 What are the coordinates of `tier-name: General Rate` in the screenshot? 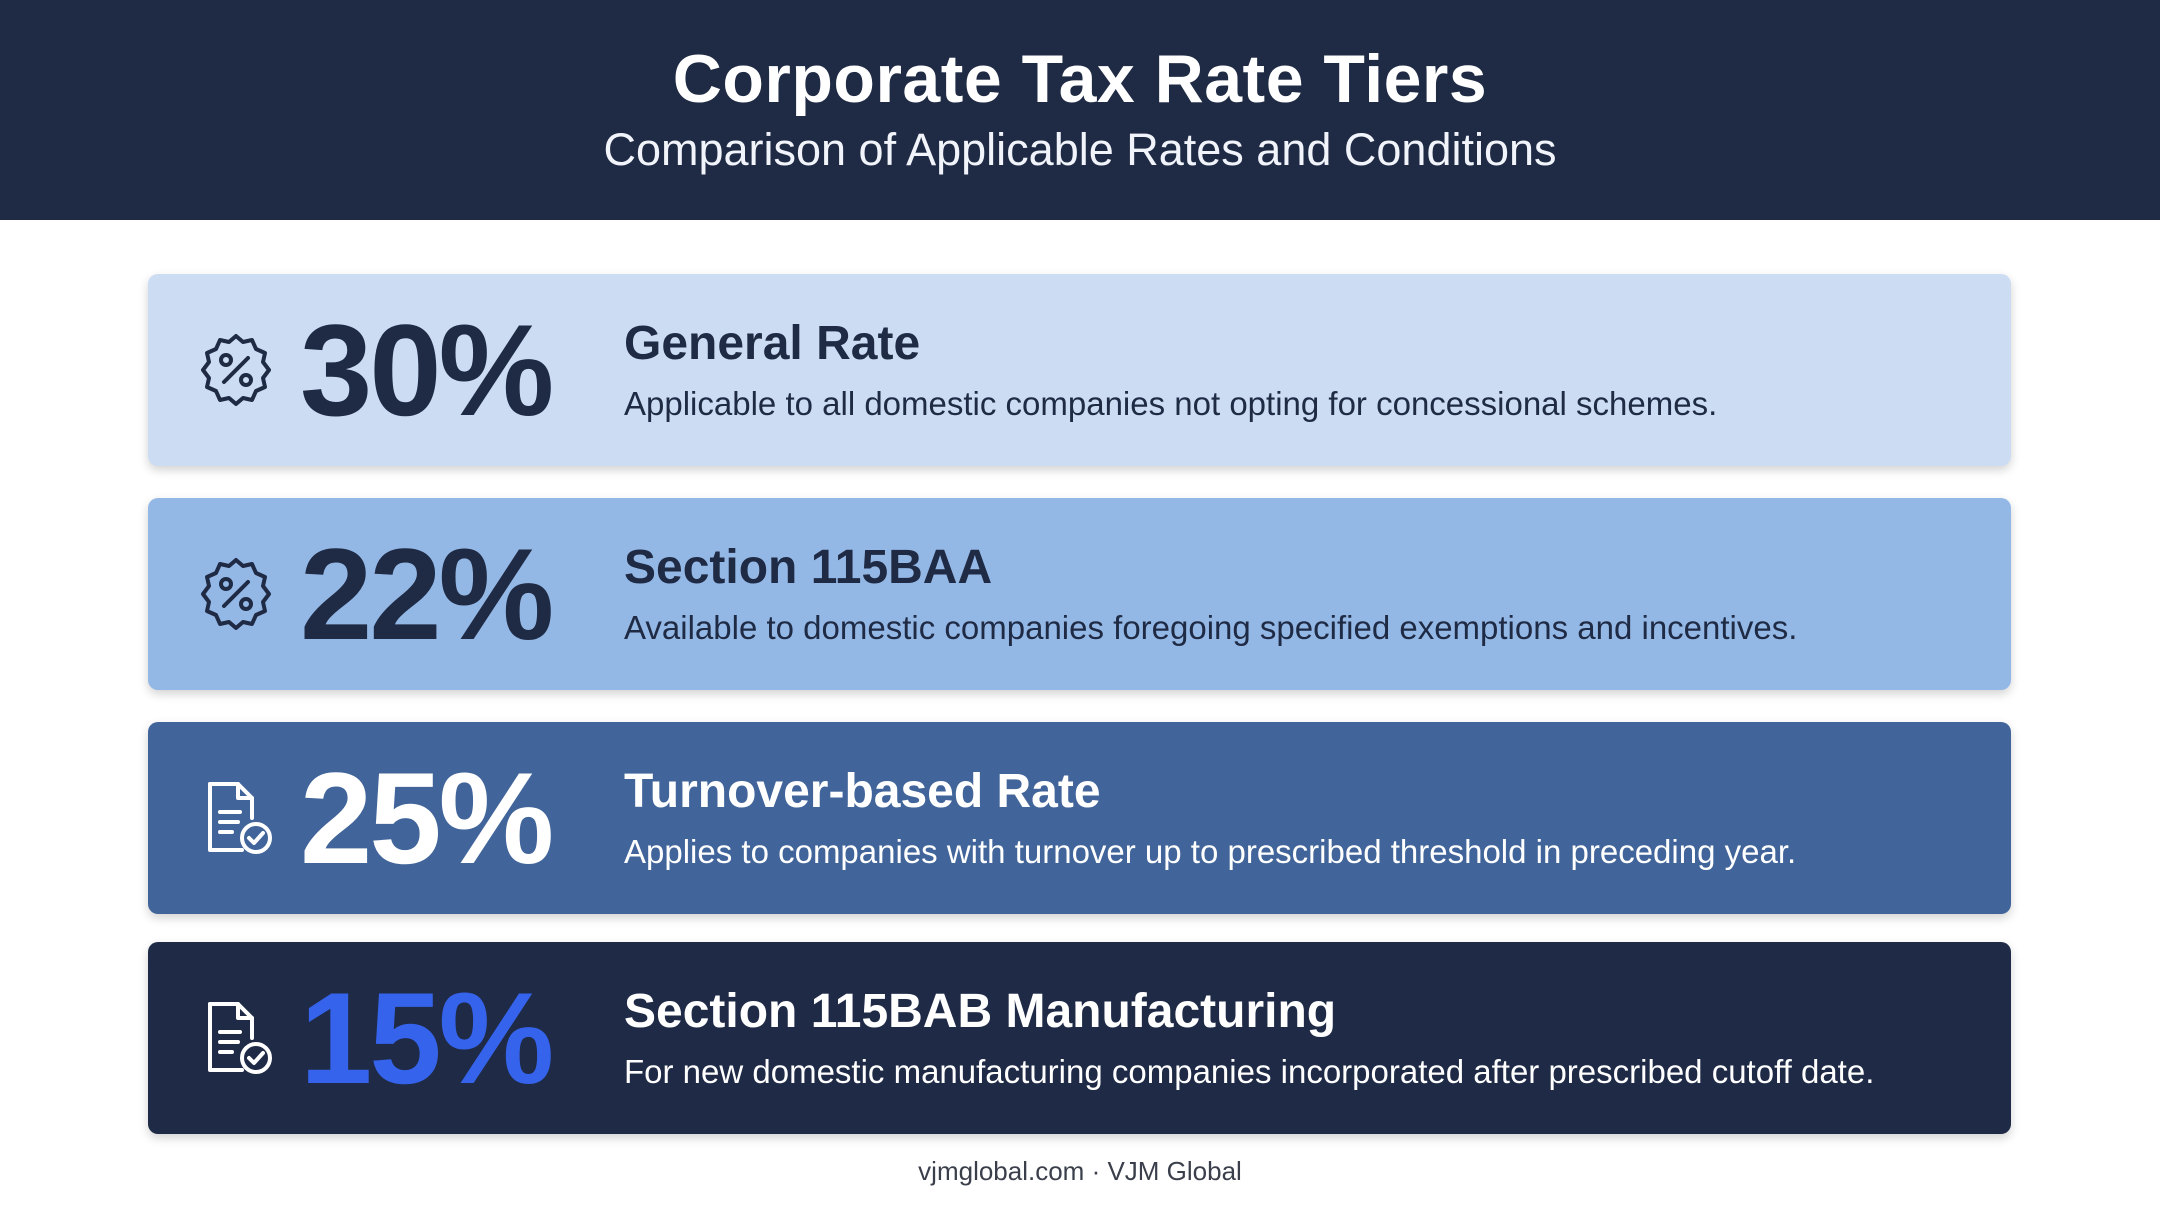 It's located at (772, 343).